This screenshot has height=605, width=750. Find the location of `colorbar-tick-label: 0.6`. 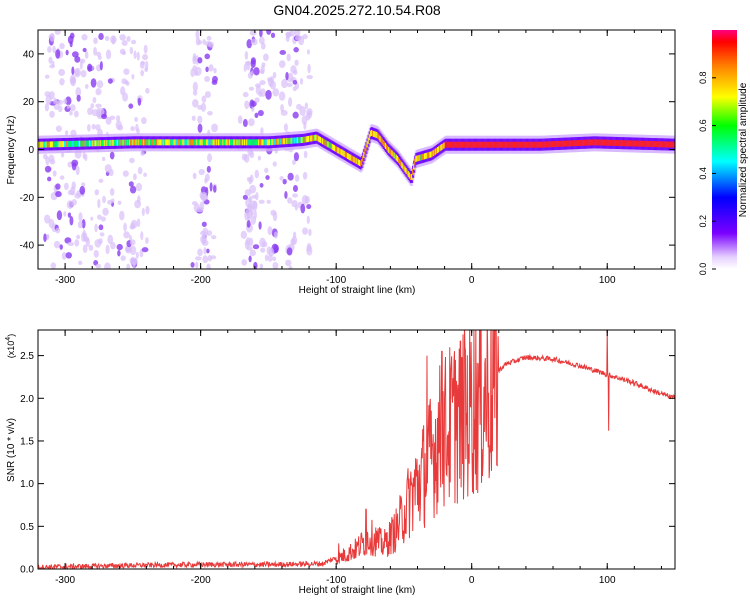

colorbar-tick-label: 0.6 is located at coordinates (703, 125).